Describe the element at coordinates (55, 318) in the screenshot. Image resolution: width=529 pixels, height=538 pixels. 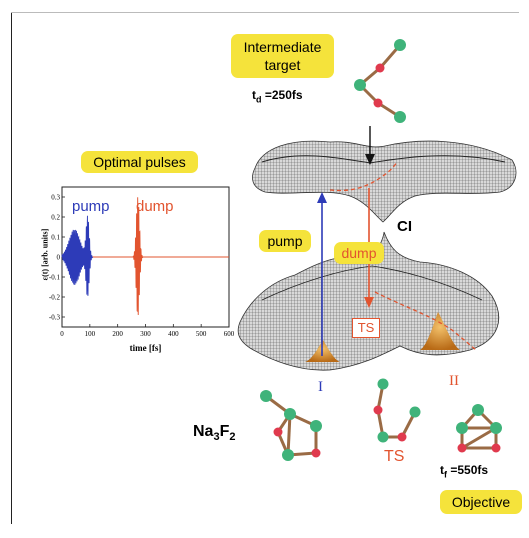
I see `y-tick-label: -0.3` at that location.